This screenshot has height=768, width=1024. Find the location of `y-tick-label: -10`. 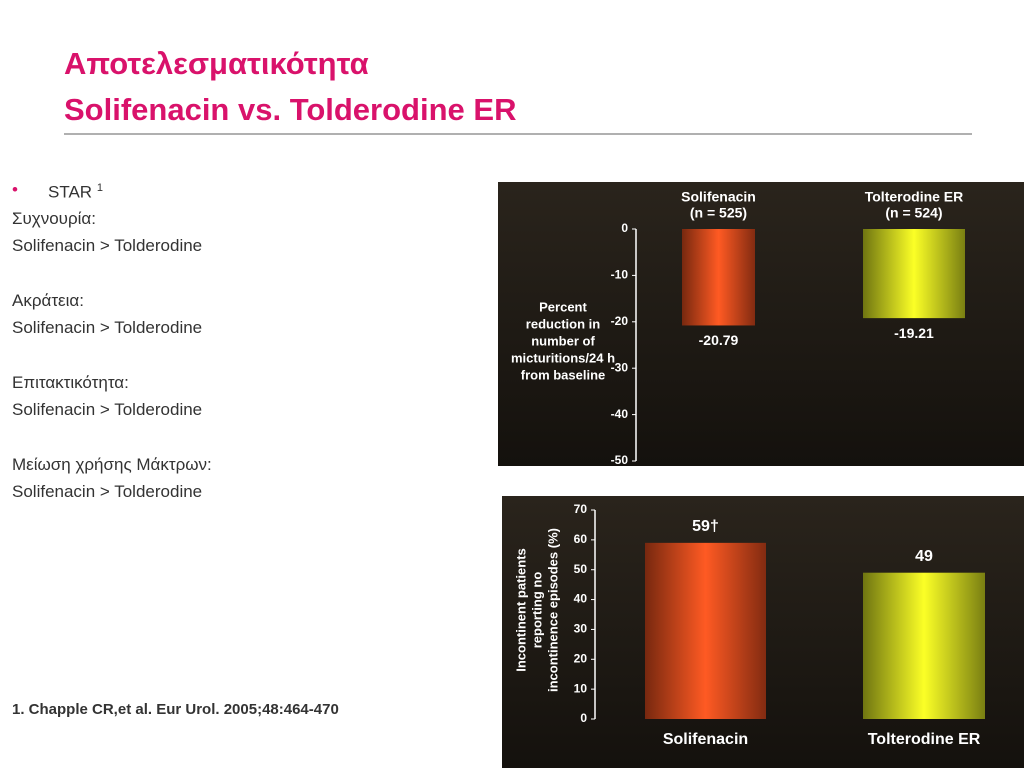

y-tick-label: -10 is located at coordinates (620, 275).